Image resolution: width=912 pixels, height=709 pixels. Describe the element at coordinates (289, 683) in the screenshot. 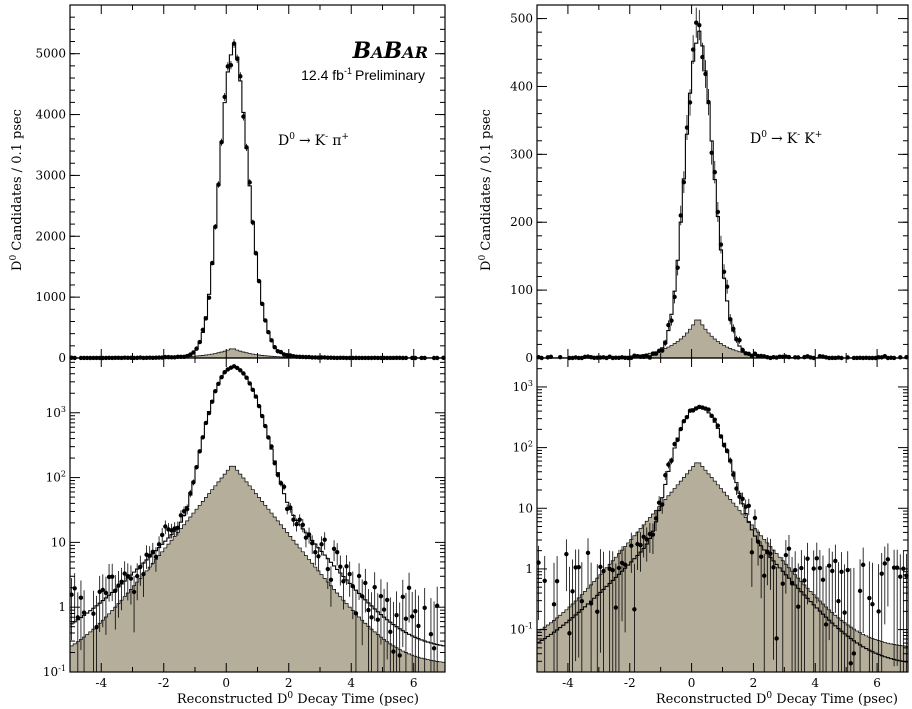

I see `x-tick-label: 2` at that location.